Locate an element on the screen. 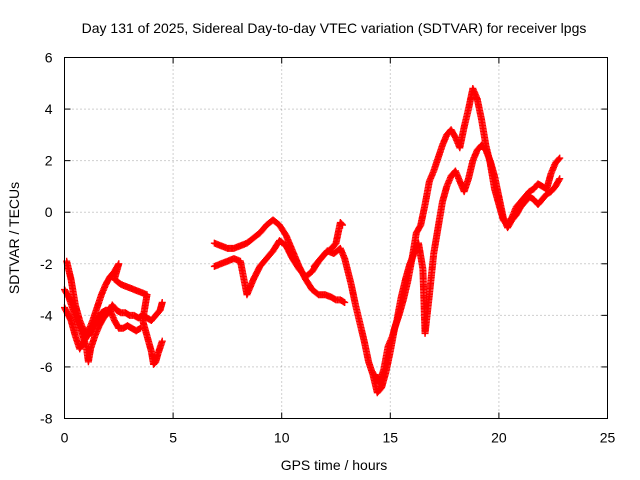 The width and height of the screenshot is (640, 480). x-tick-label: 15 is located at coordinates (391, 438).